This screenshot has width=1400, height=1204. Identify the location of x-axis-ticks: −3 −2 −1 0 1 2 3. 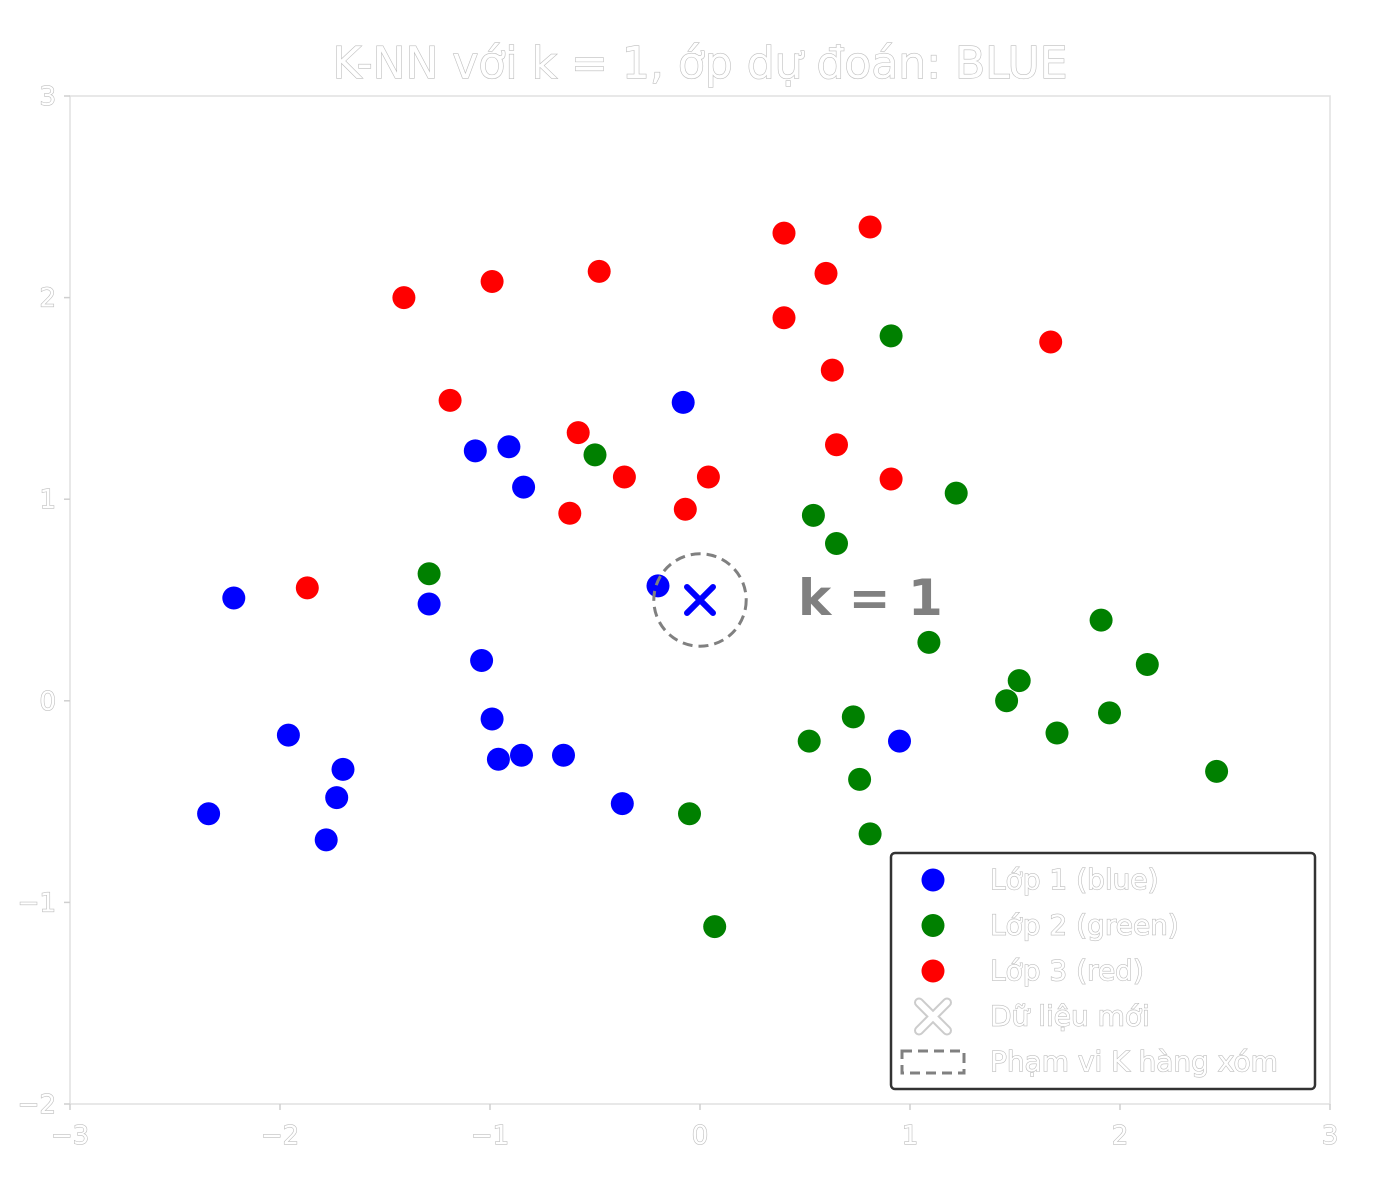
(694, 1128).